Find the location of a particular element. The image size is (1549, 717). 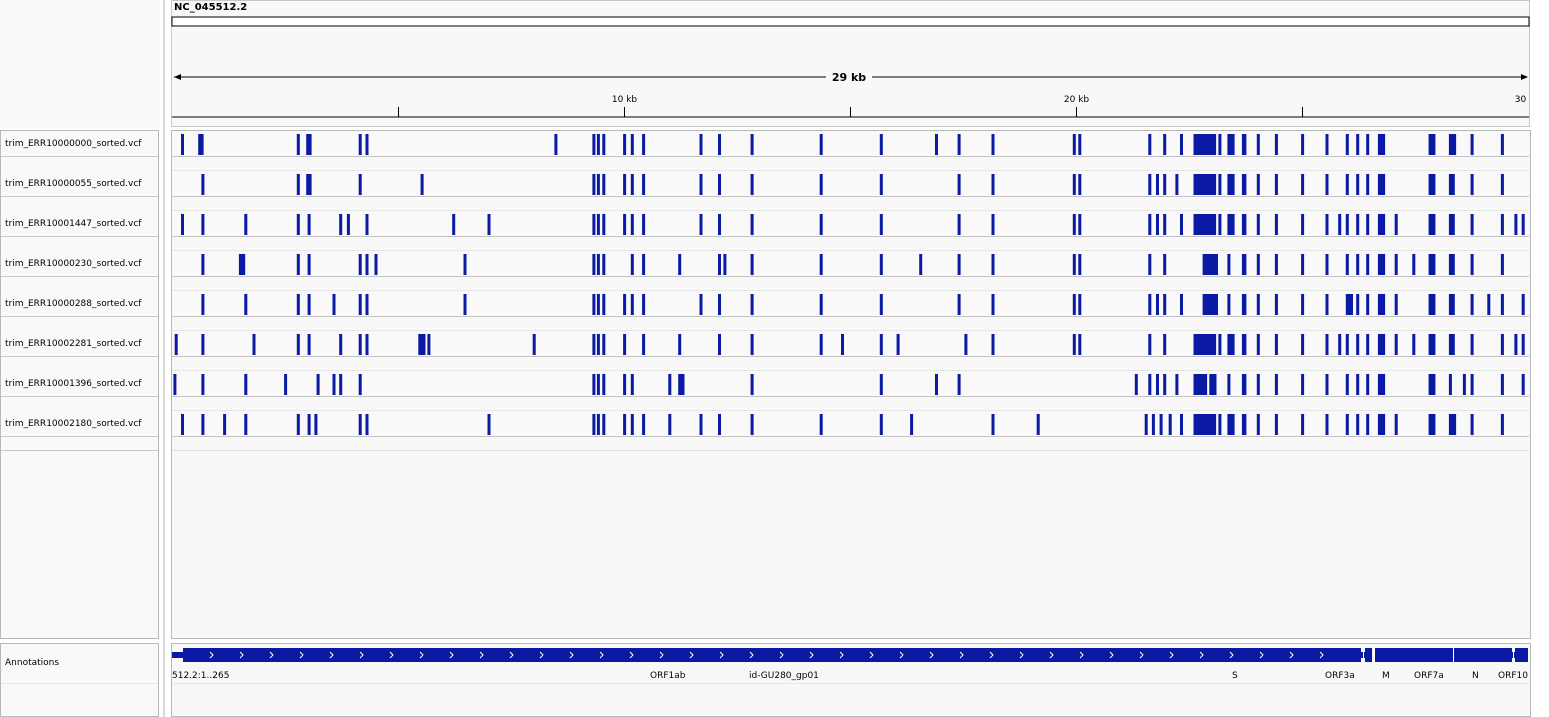

gene-orf10 is located at coordinates (1521, 655).